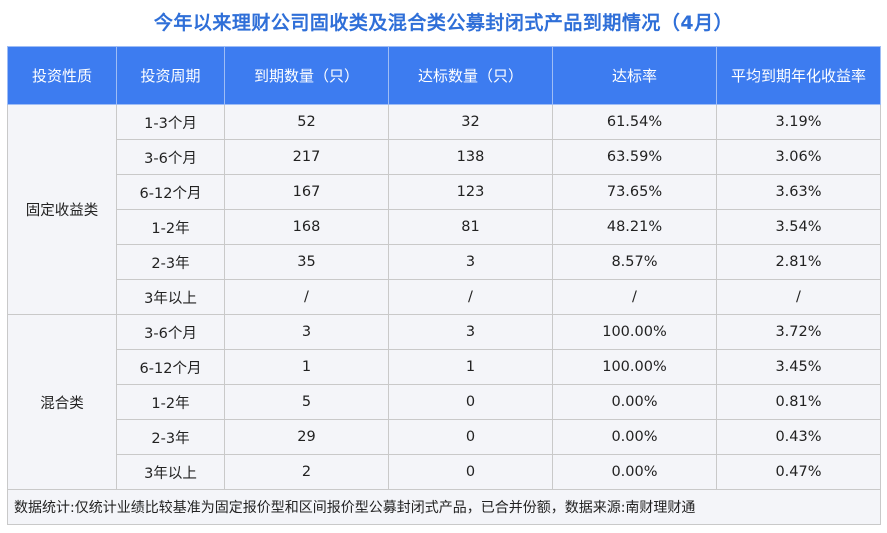  Describe the element at coordinates (306, 332) in the screenshot. I see `maturity-count-cell: 3` at that location.